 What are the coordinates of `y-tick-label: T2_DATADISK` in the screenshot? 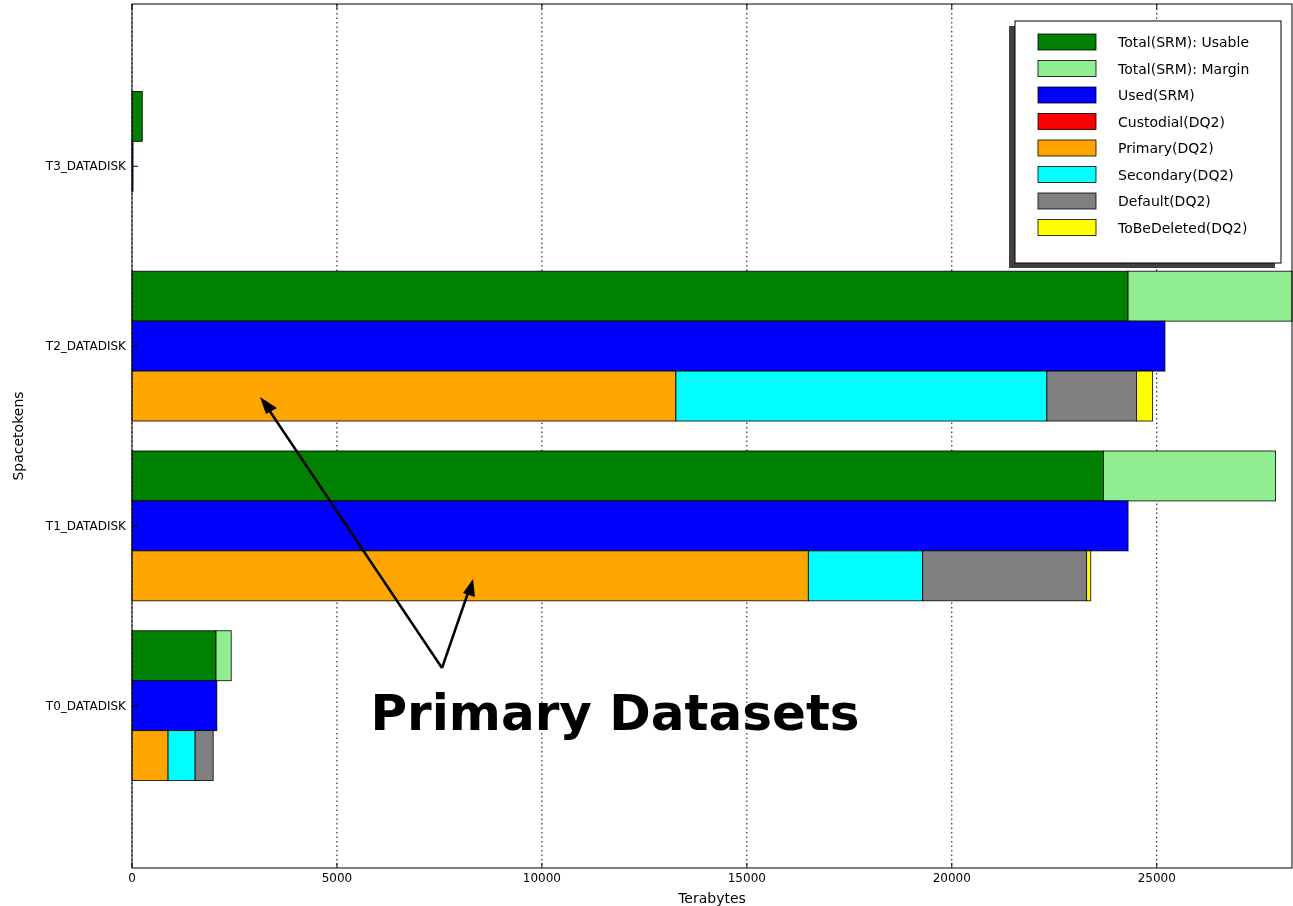 It's located at (86, 346).